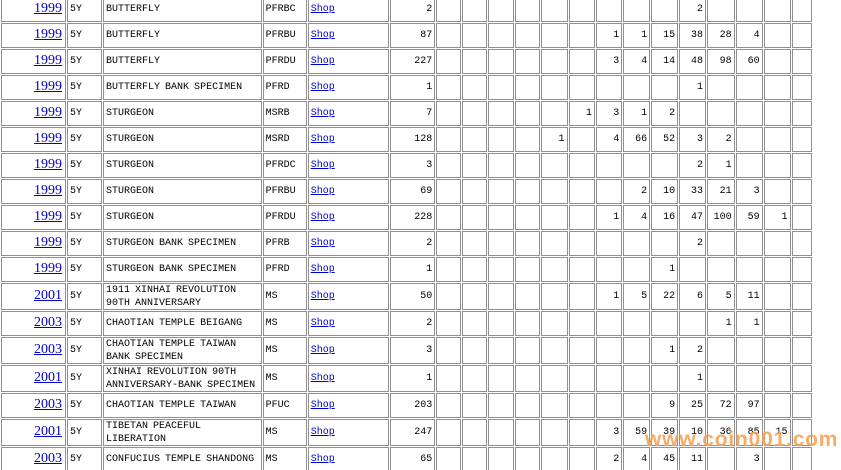 This screenshot has height=470, width=841. Describe the element at coordinates (182, 458) in the screenshot. I see `description-cell: CONFUCIUS TEMPLE SHANDONG` at that location.